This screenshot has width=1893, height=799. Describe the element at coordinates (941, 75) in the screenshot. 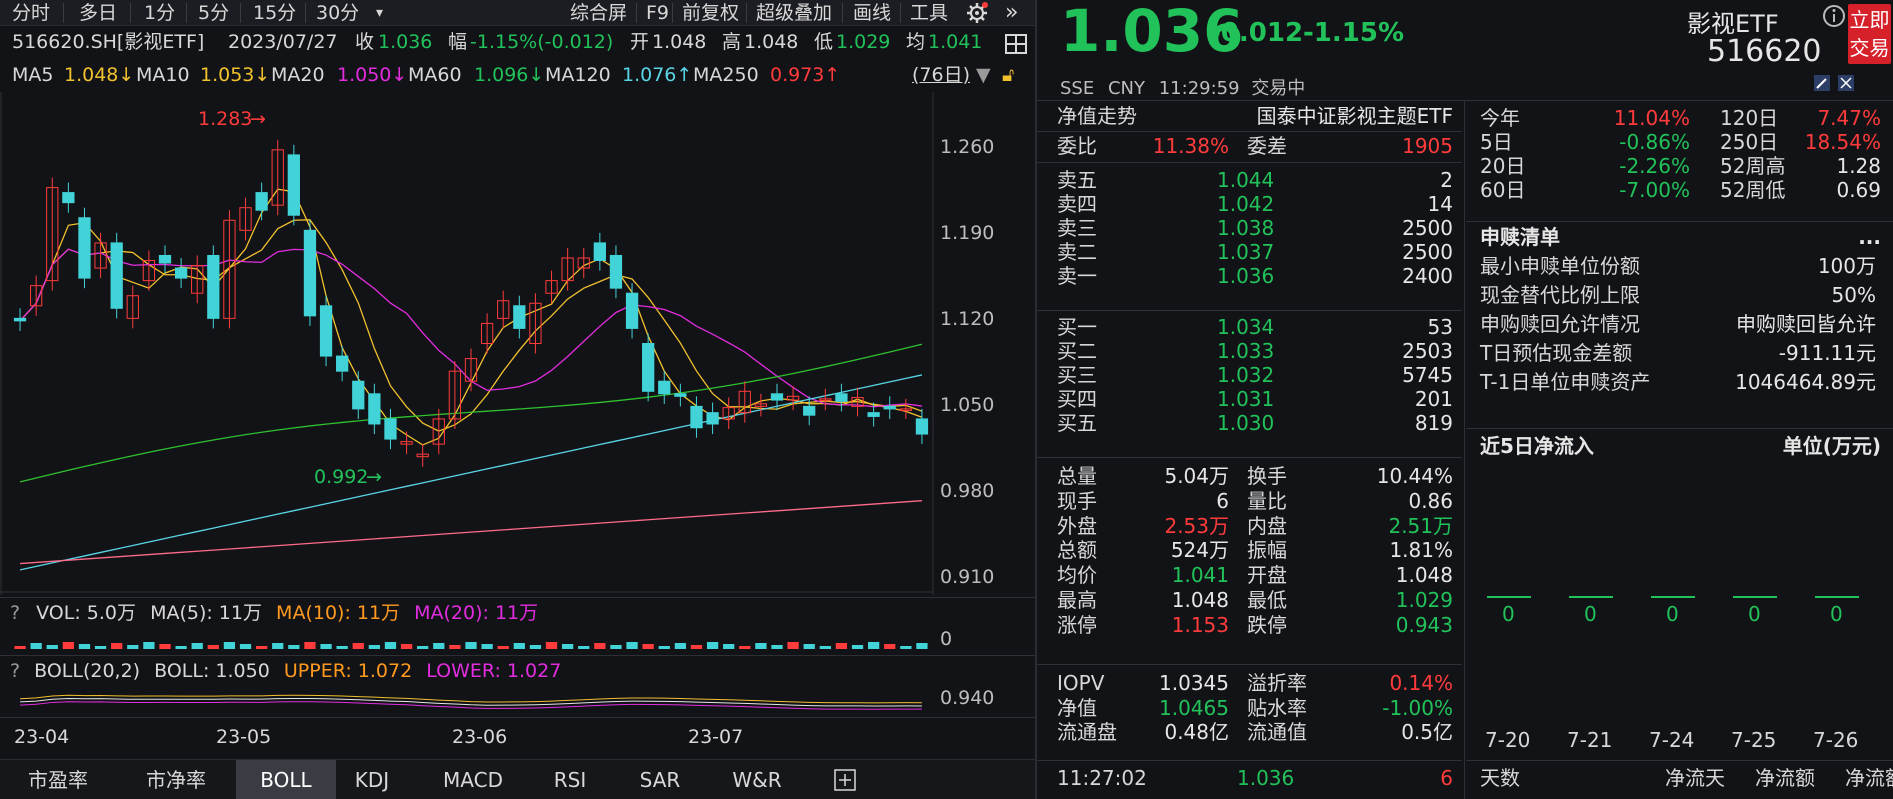

I see `period-days-selector: (76日)` at that location.